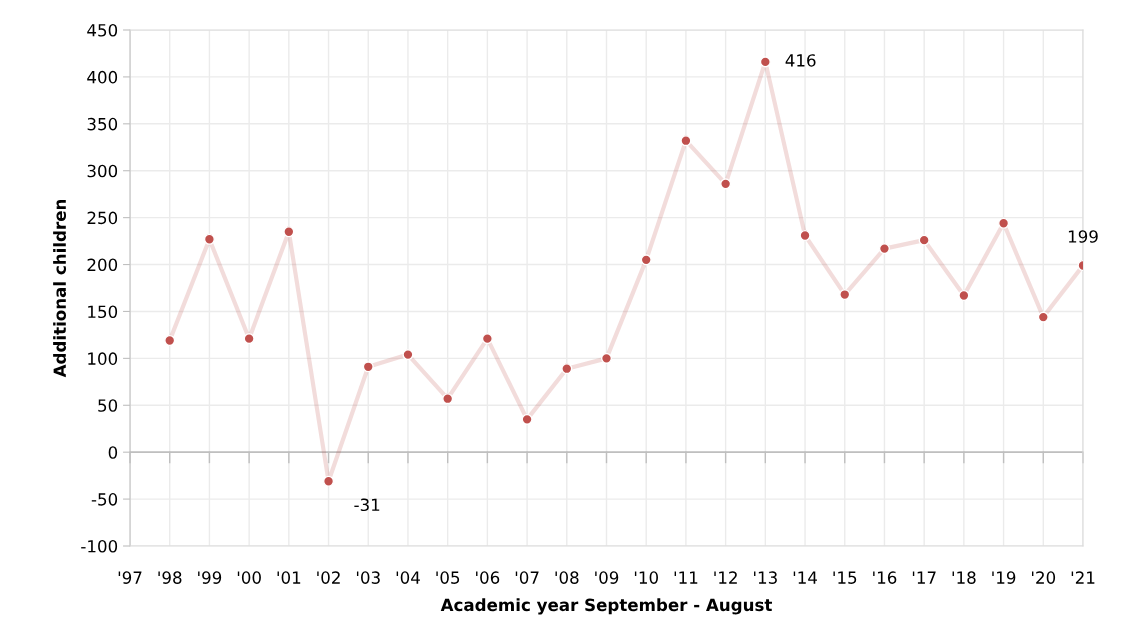 This screenshot has width=1124, height=641. Describe the element at coordinates (328, 577) in the screenshot. I see `x-tick-label: '02` at that location.